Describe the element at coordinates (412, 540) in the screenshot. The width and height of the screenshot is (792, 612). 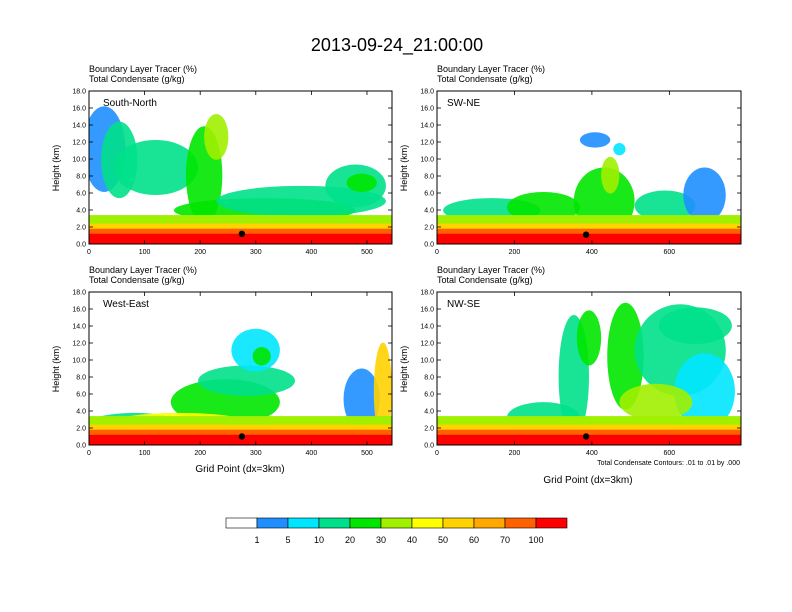
I see `colorbar-label: 40` at that location.